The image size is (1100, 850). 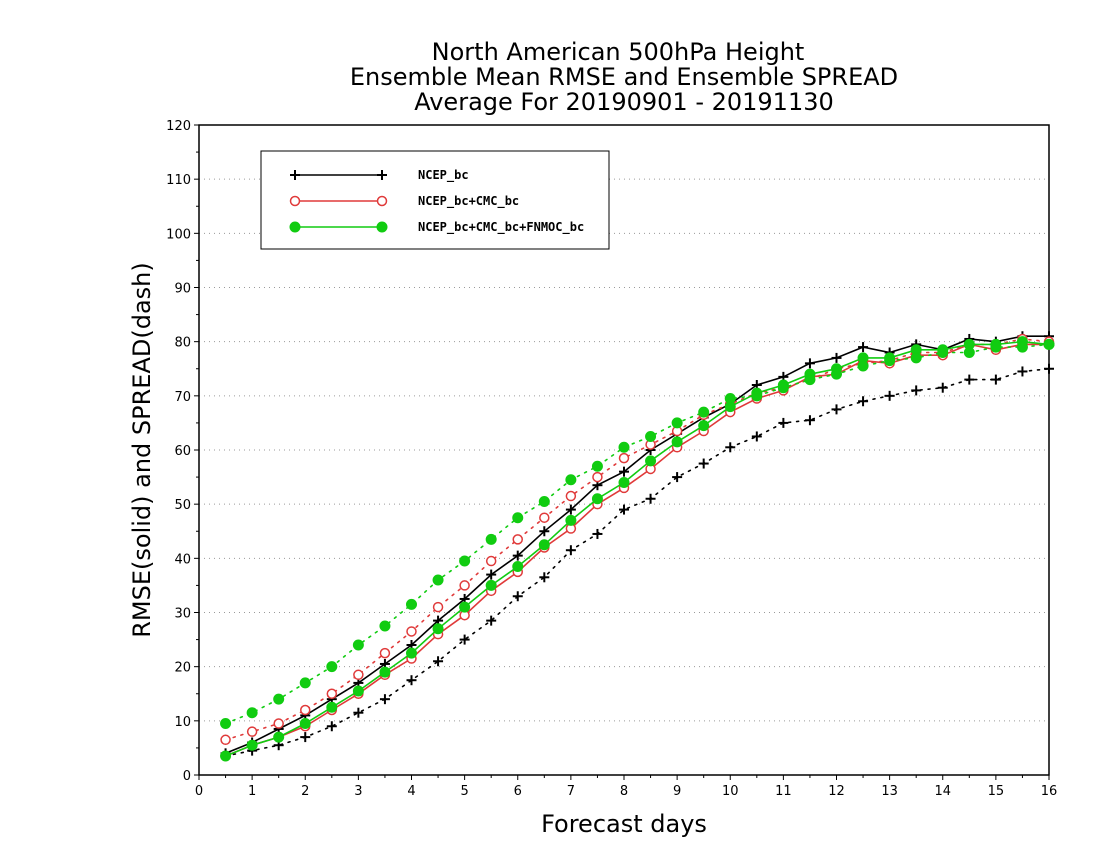 I want to click on x-tick-label: 14, so click(x=942, y=791).